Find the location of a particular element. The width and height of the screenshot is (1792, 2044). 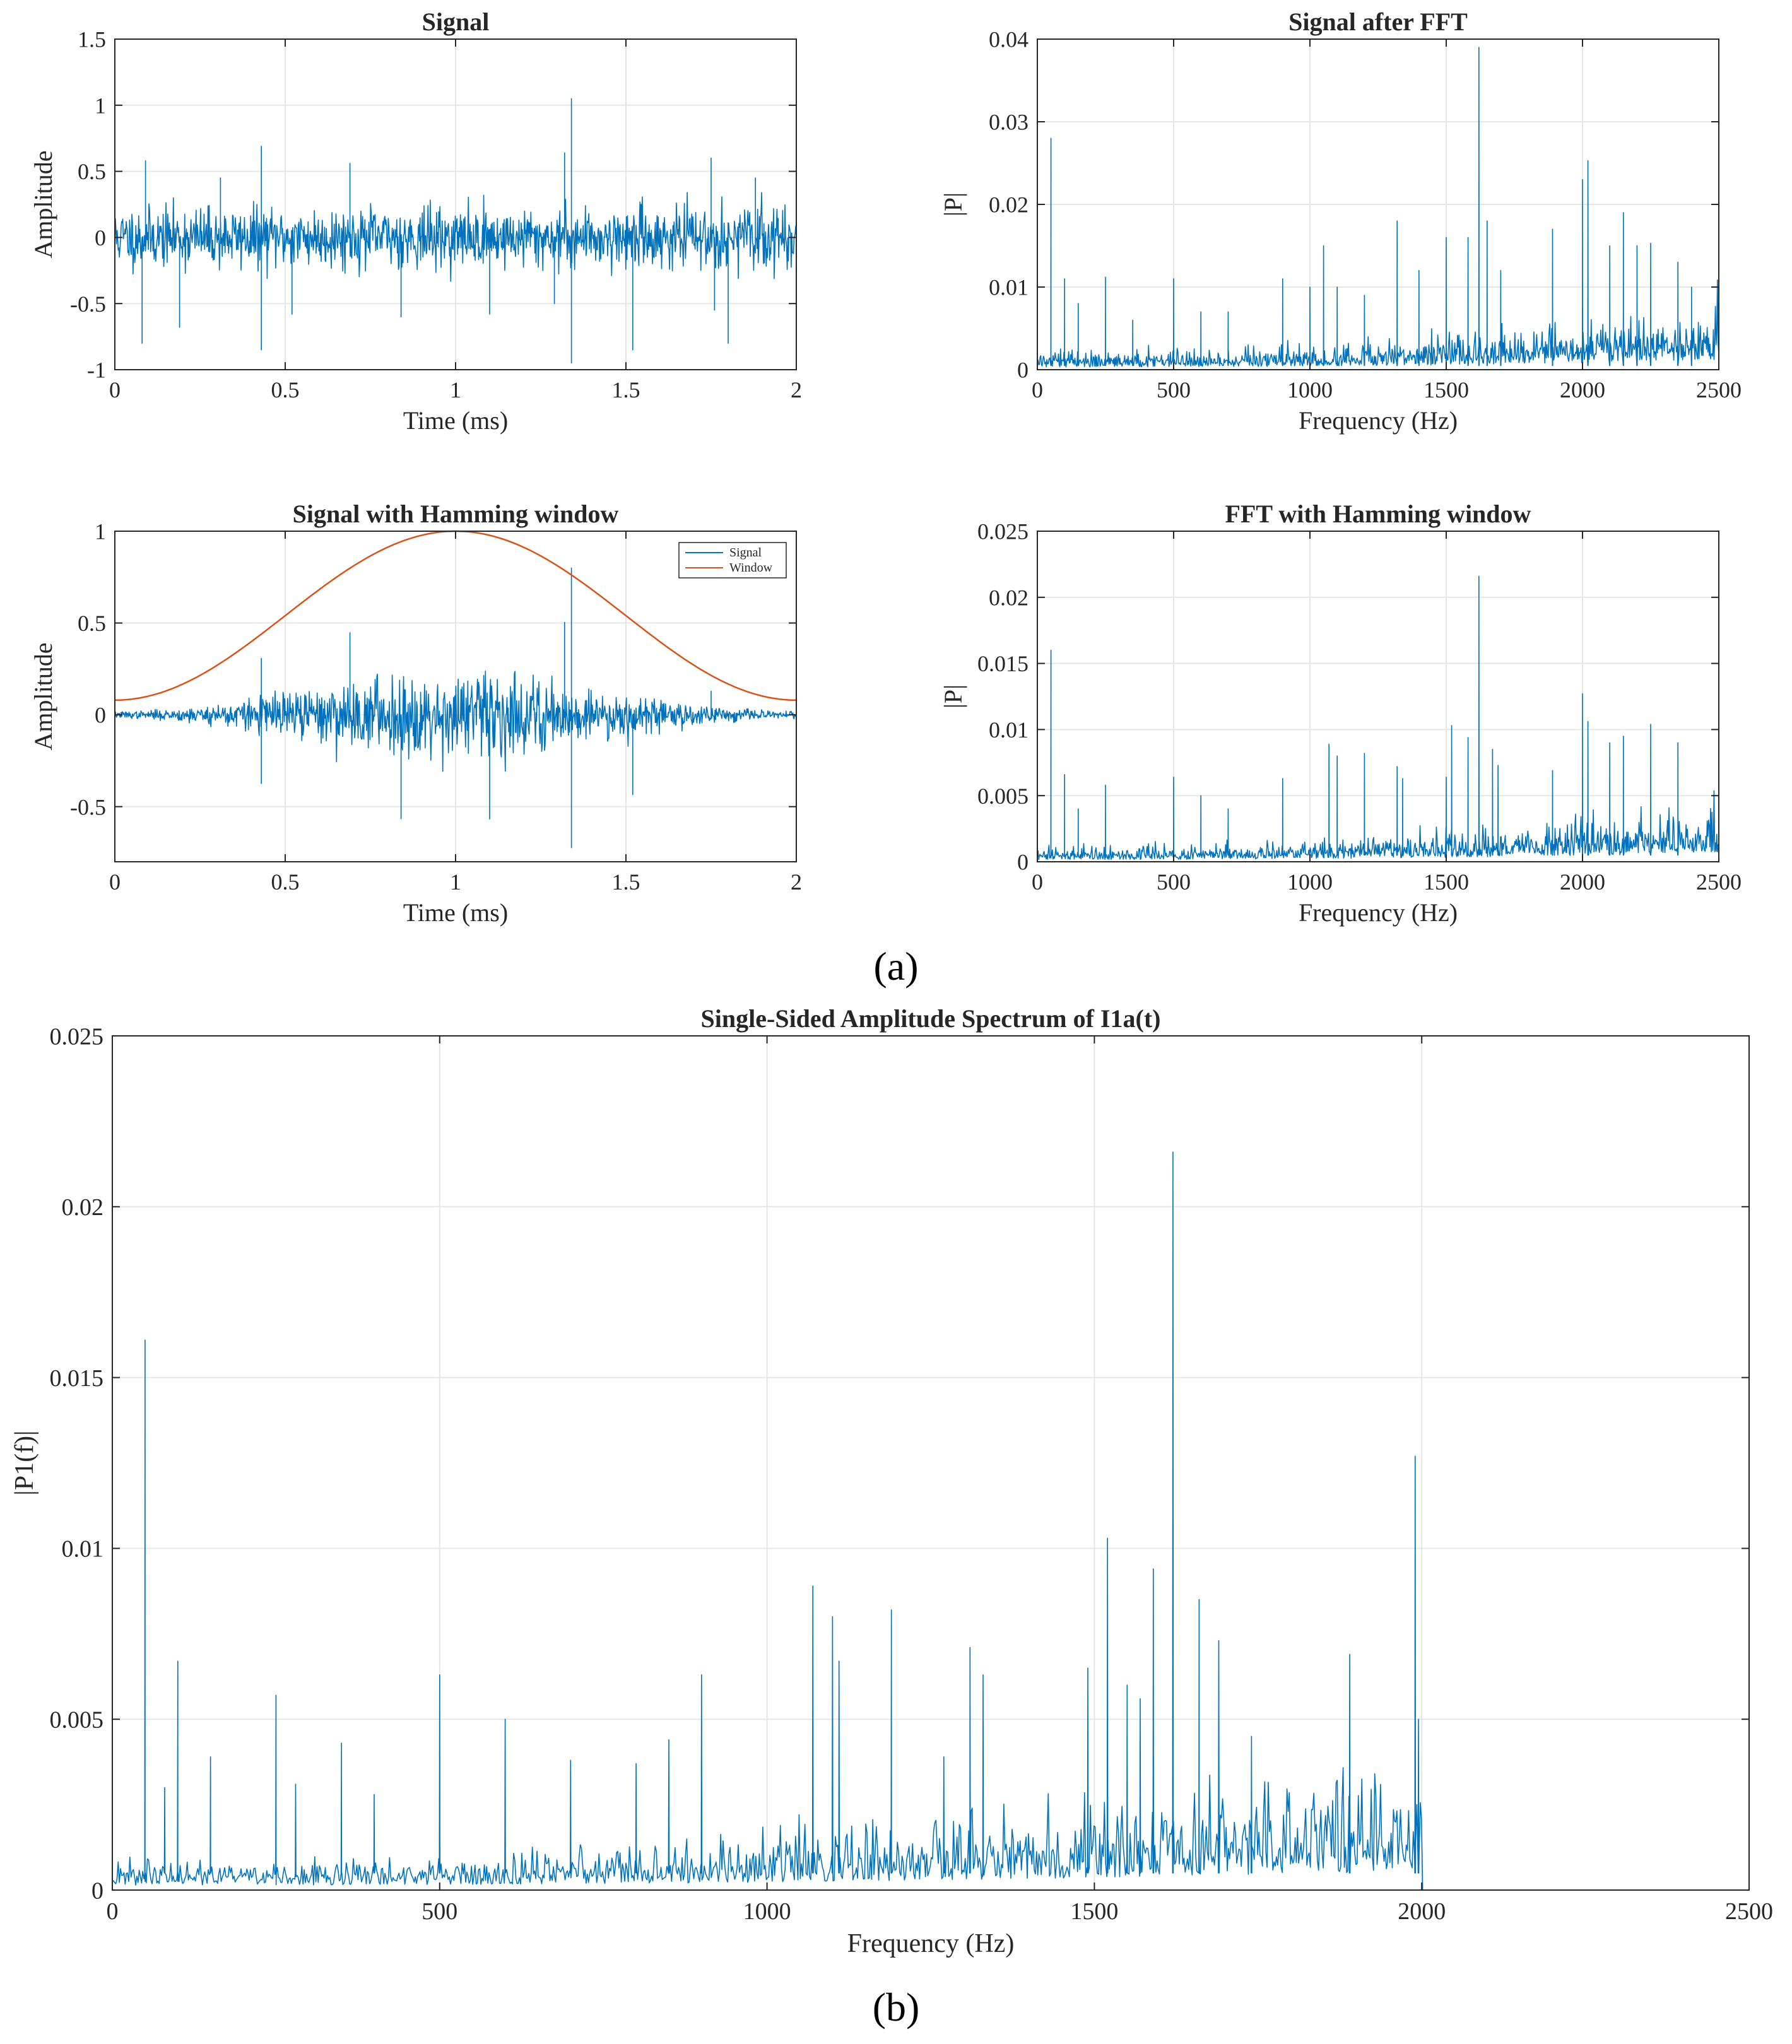

axes-box is located at coordinates (1378, 697).